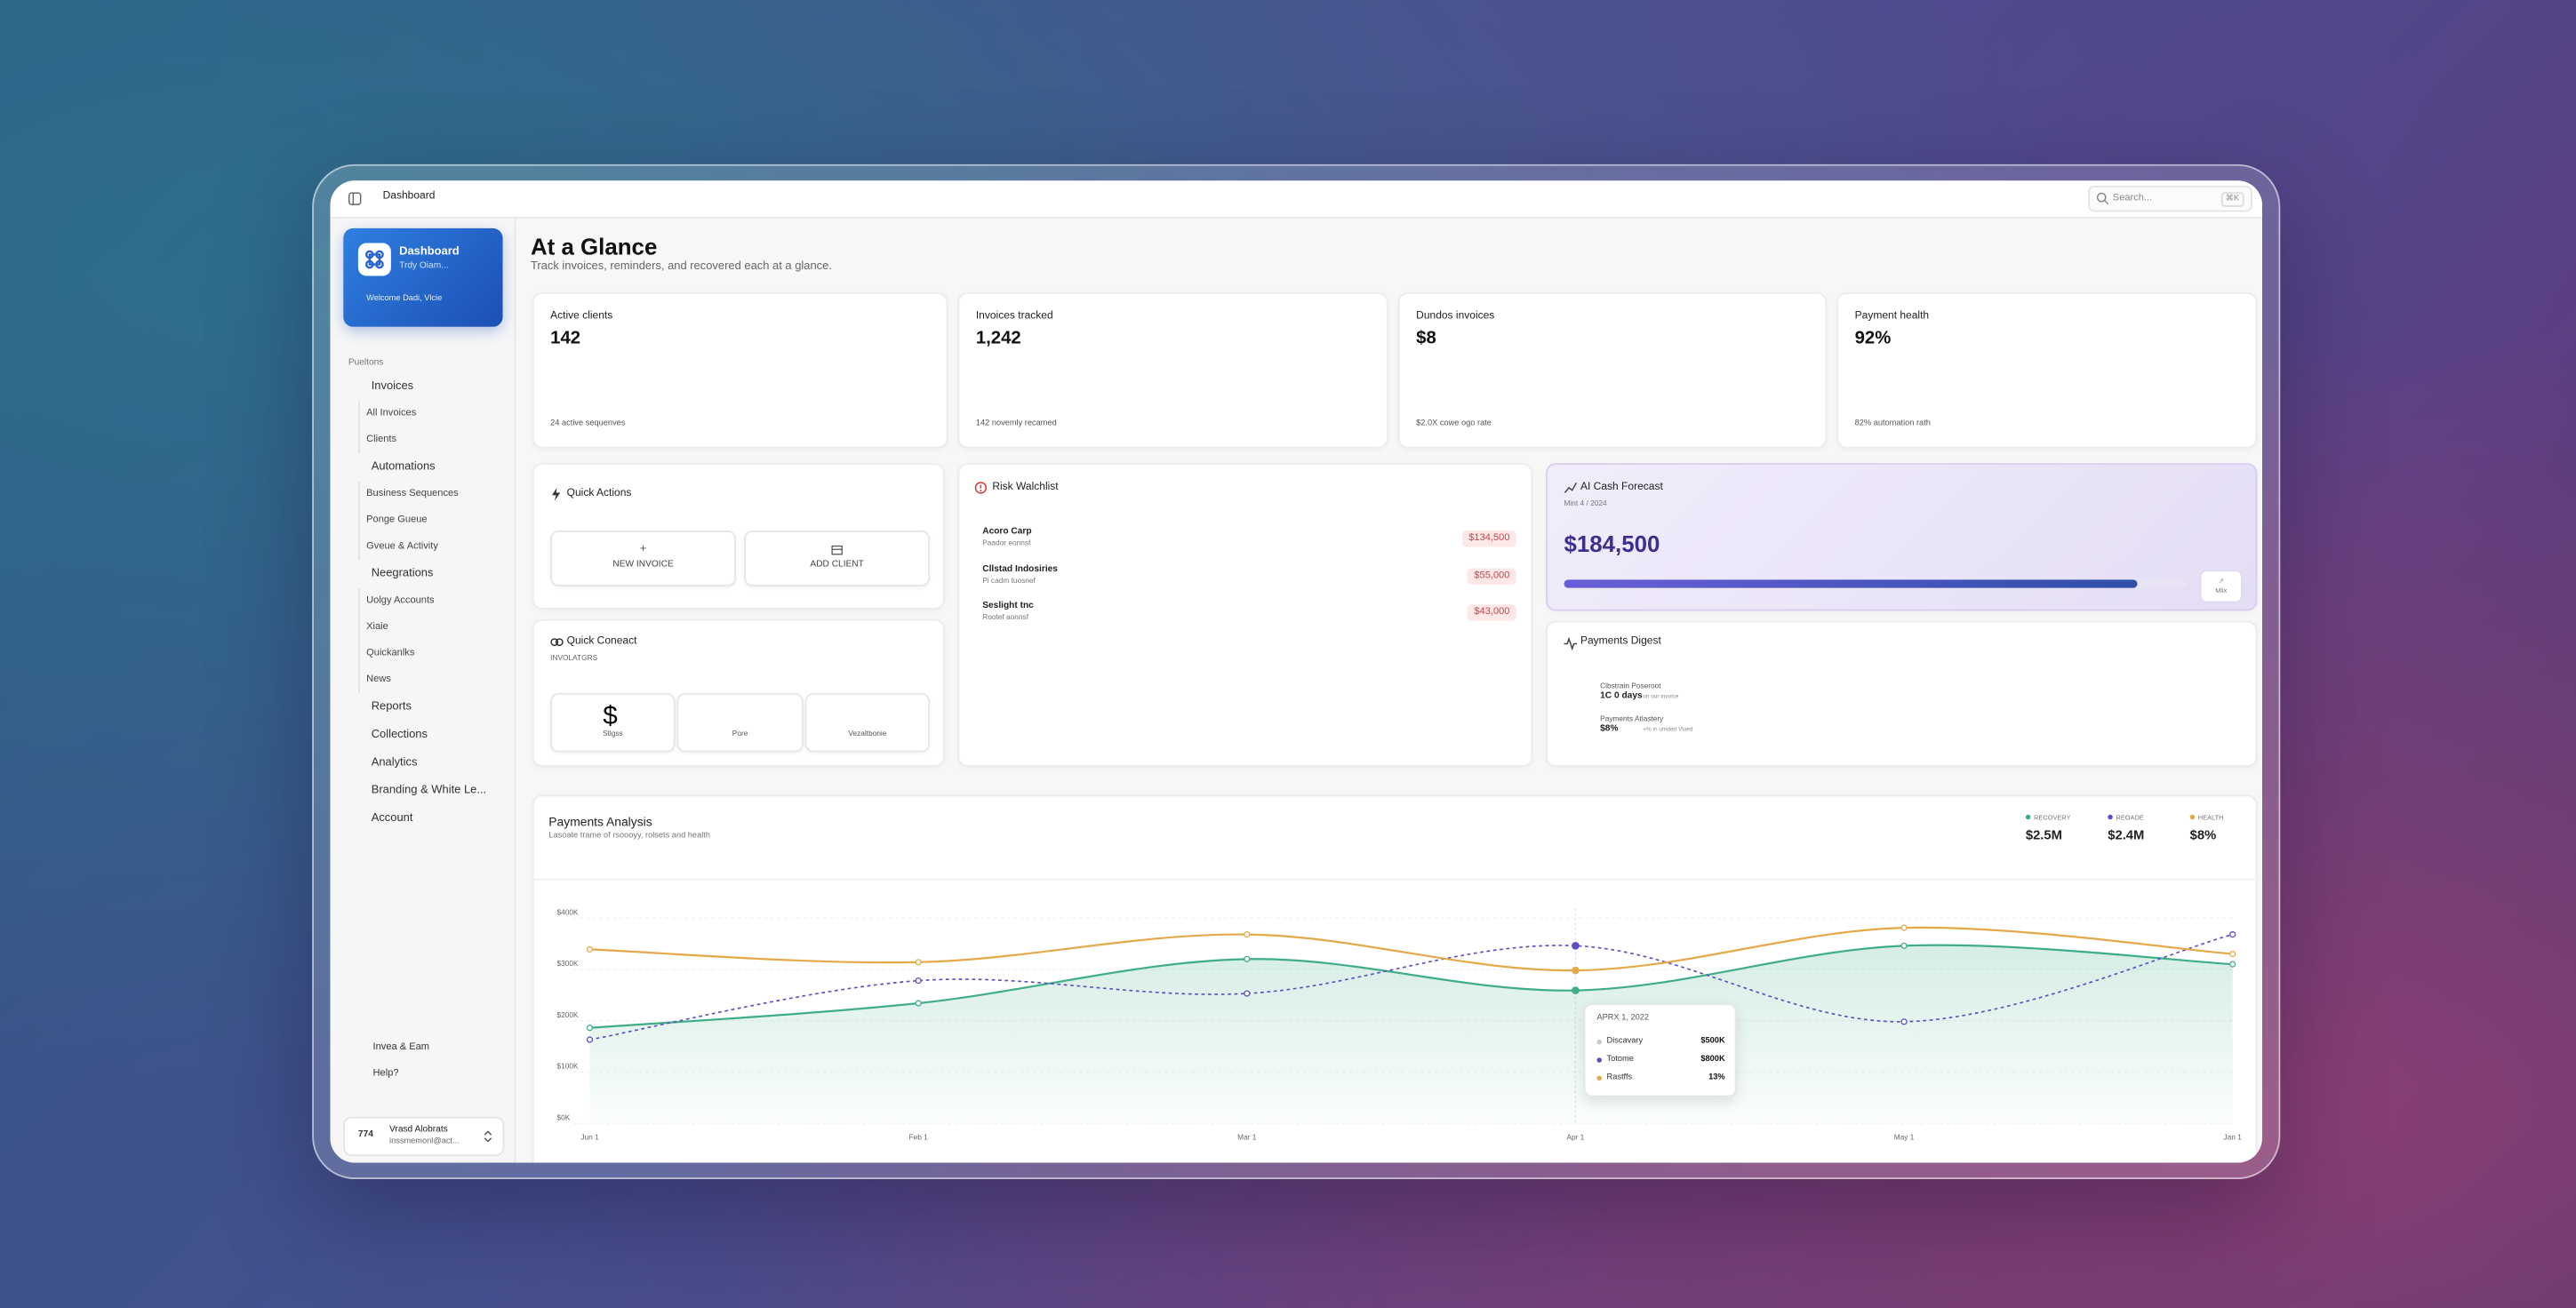  Describe the element at coordinates (581, 316) in the screenshot. I see `stat-label: Active clients` at that location.